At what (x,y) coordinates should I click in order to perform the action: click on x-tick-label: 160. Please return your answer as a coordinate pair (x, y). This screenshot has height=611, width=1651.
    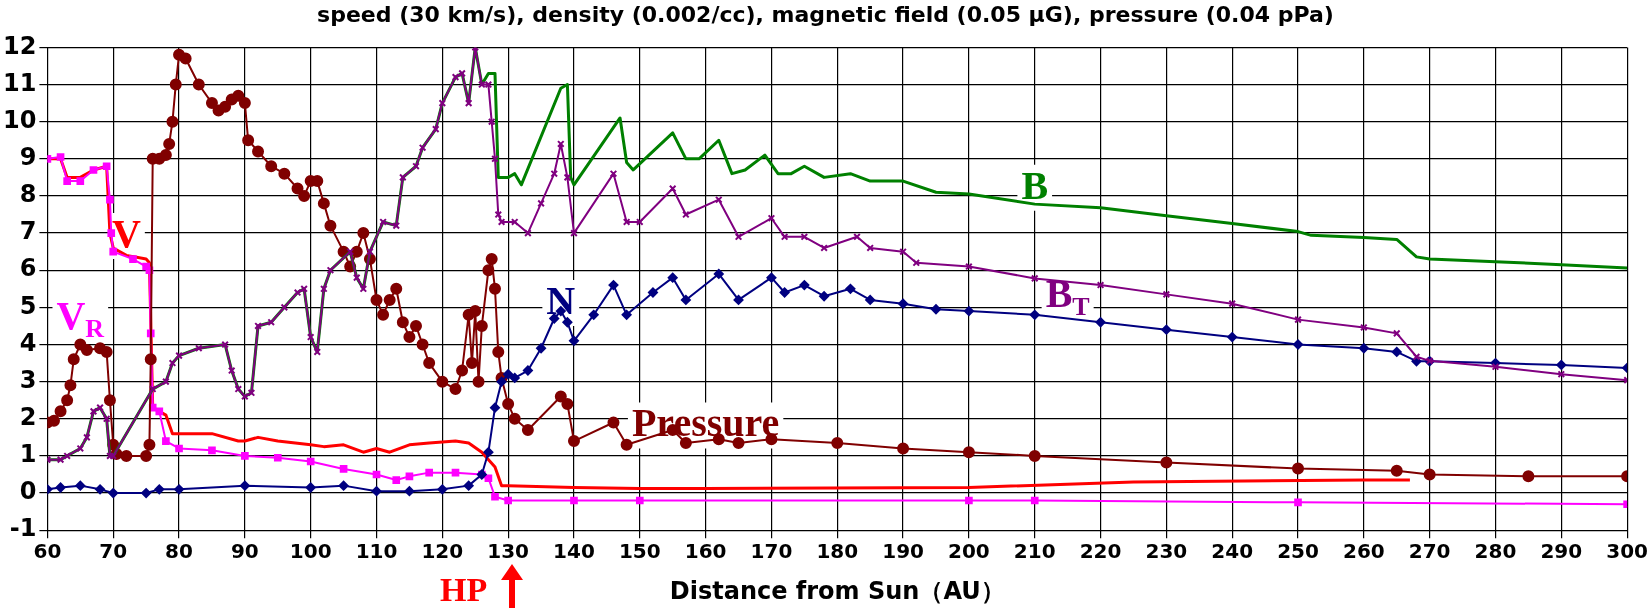
    Looking at the image, I should click on (705, 551).